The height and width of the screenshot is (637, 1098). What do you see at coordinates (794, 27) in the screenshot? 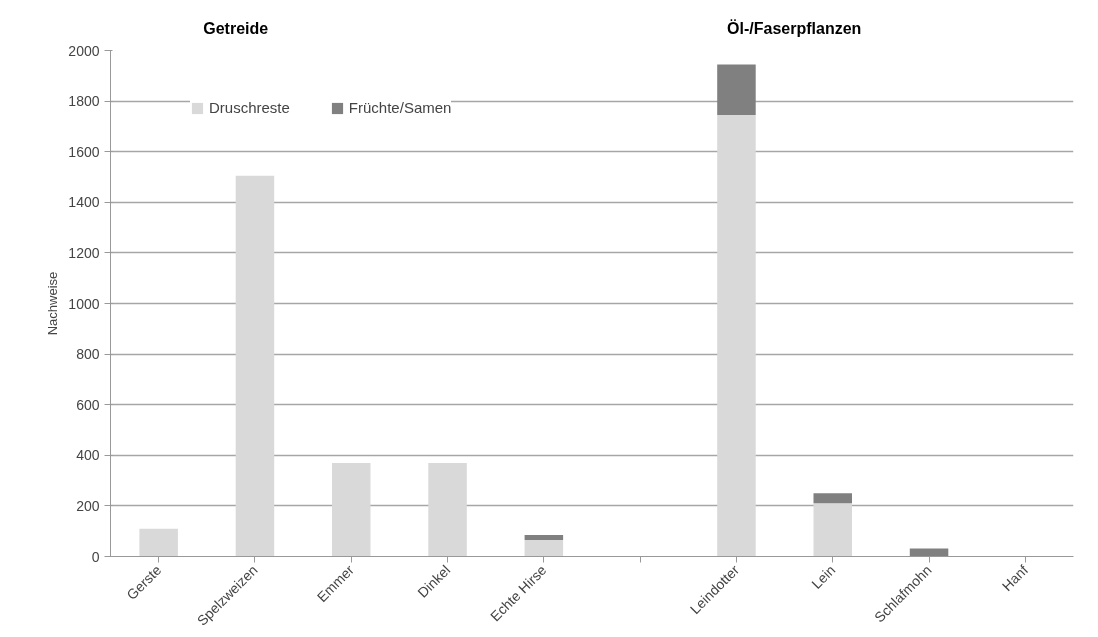
I see `text: Öl-/Faserpflanzen` at bounding box center [794, 27].